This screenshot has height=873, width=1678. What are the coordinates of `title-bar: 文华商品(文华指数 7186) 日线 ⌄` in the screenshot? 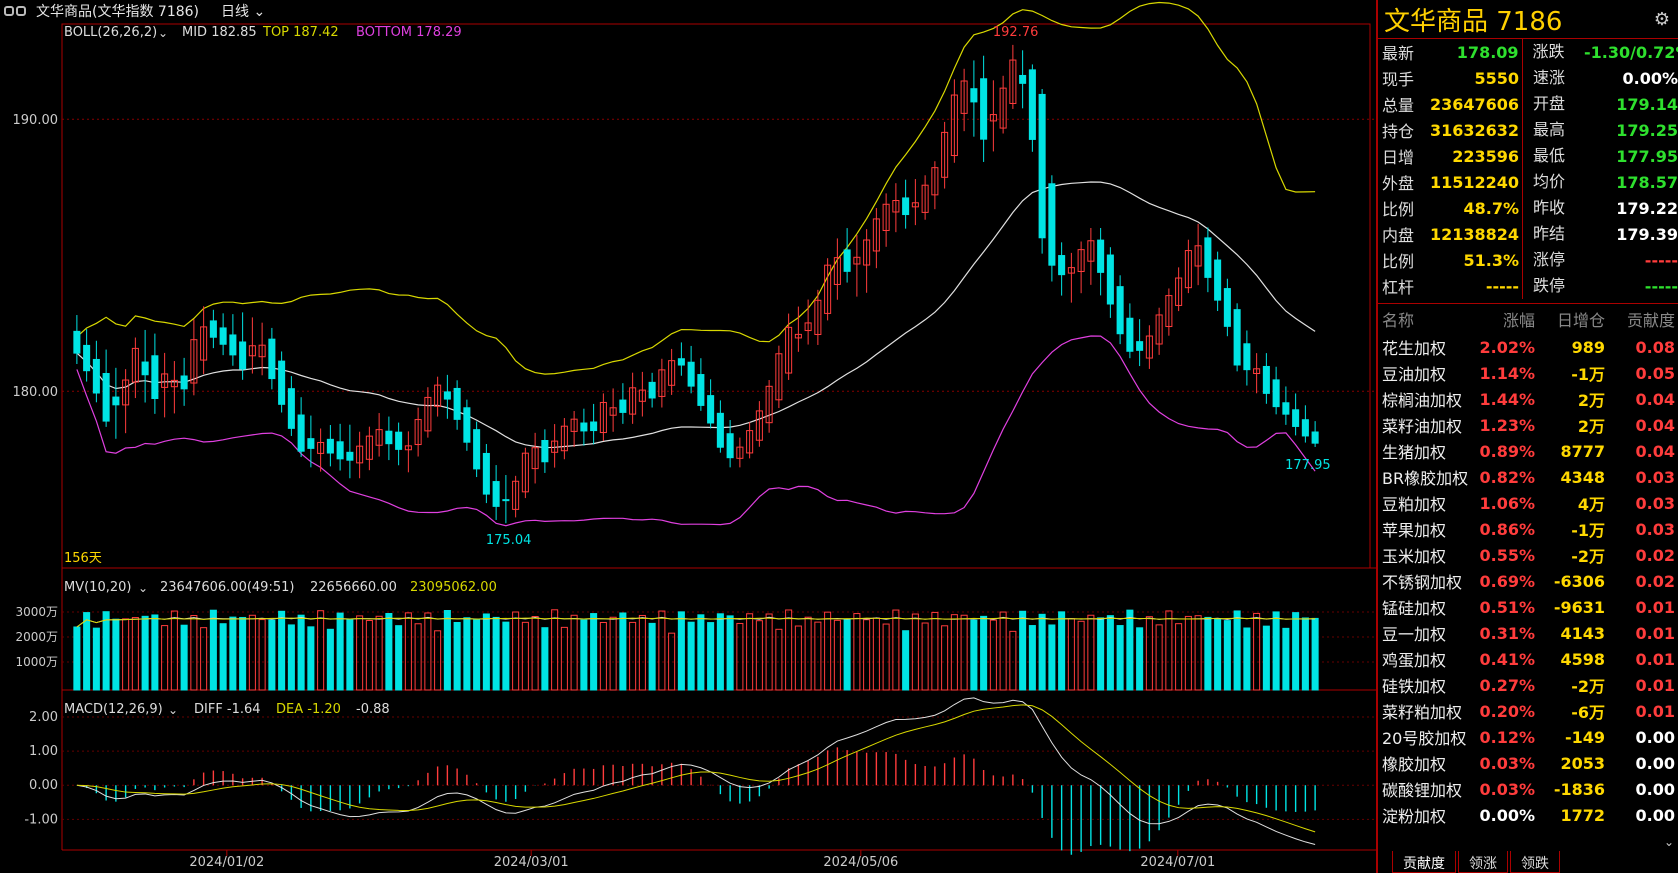 It's located at (688, 11).